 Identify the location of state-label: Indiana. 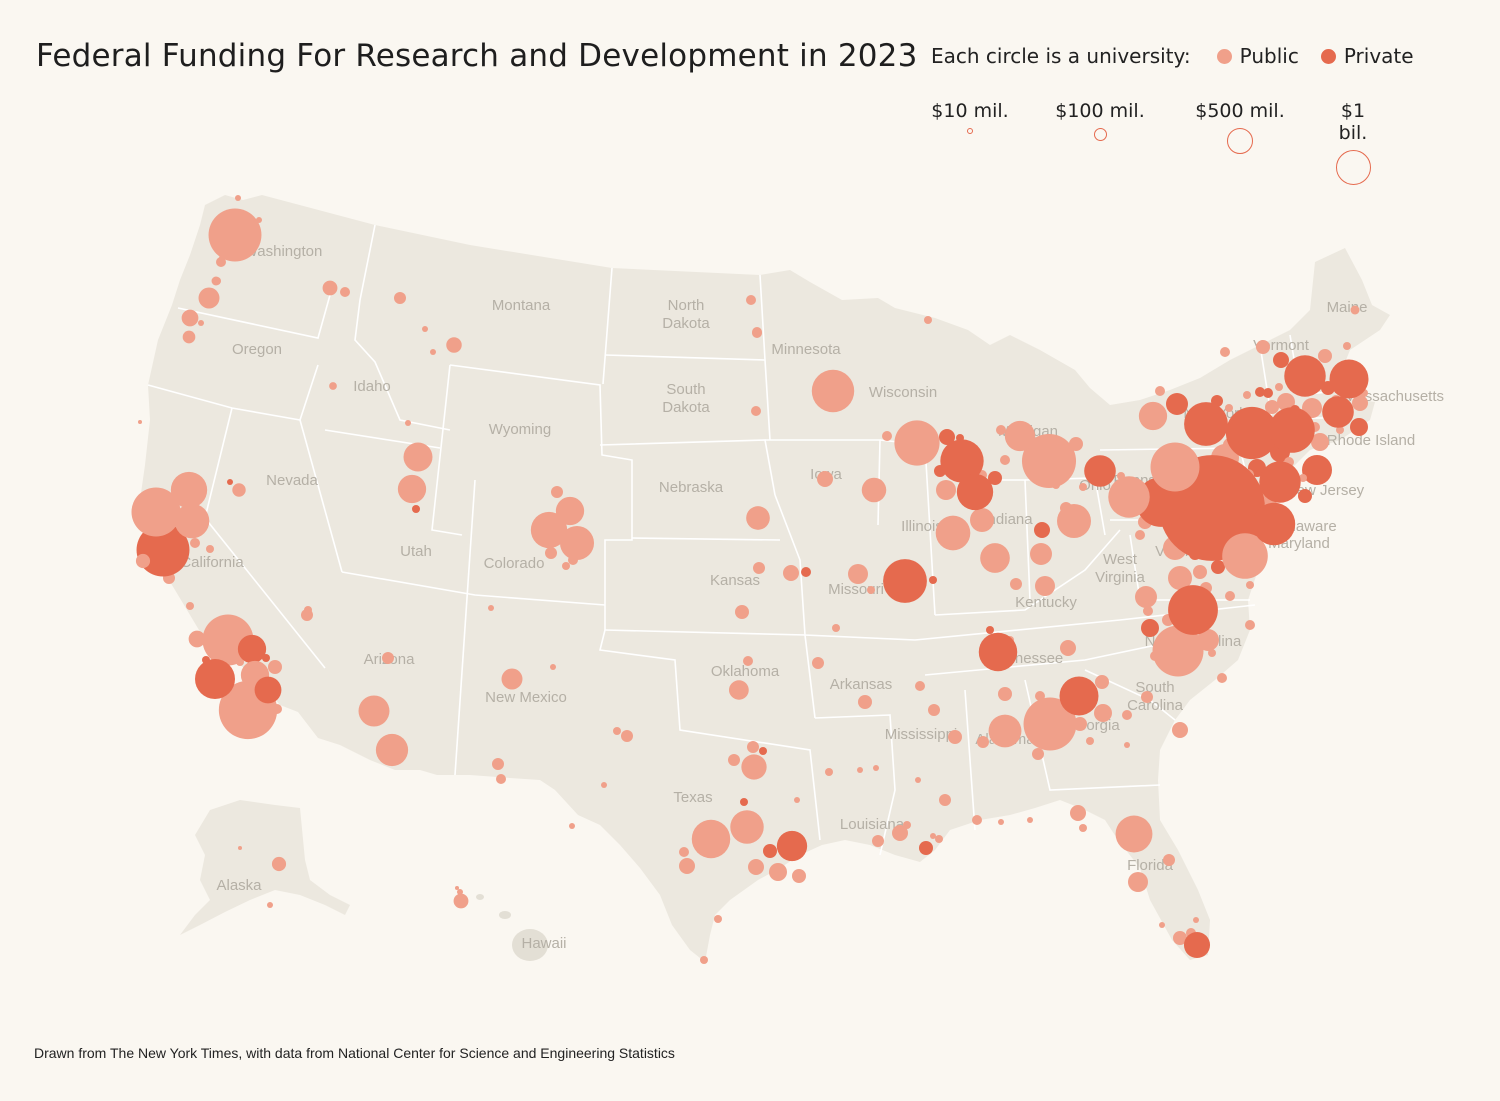
(1008, 519).